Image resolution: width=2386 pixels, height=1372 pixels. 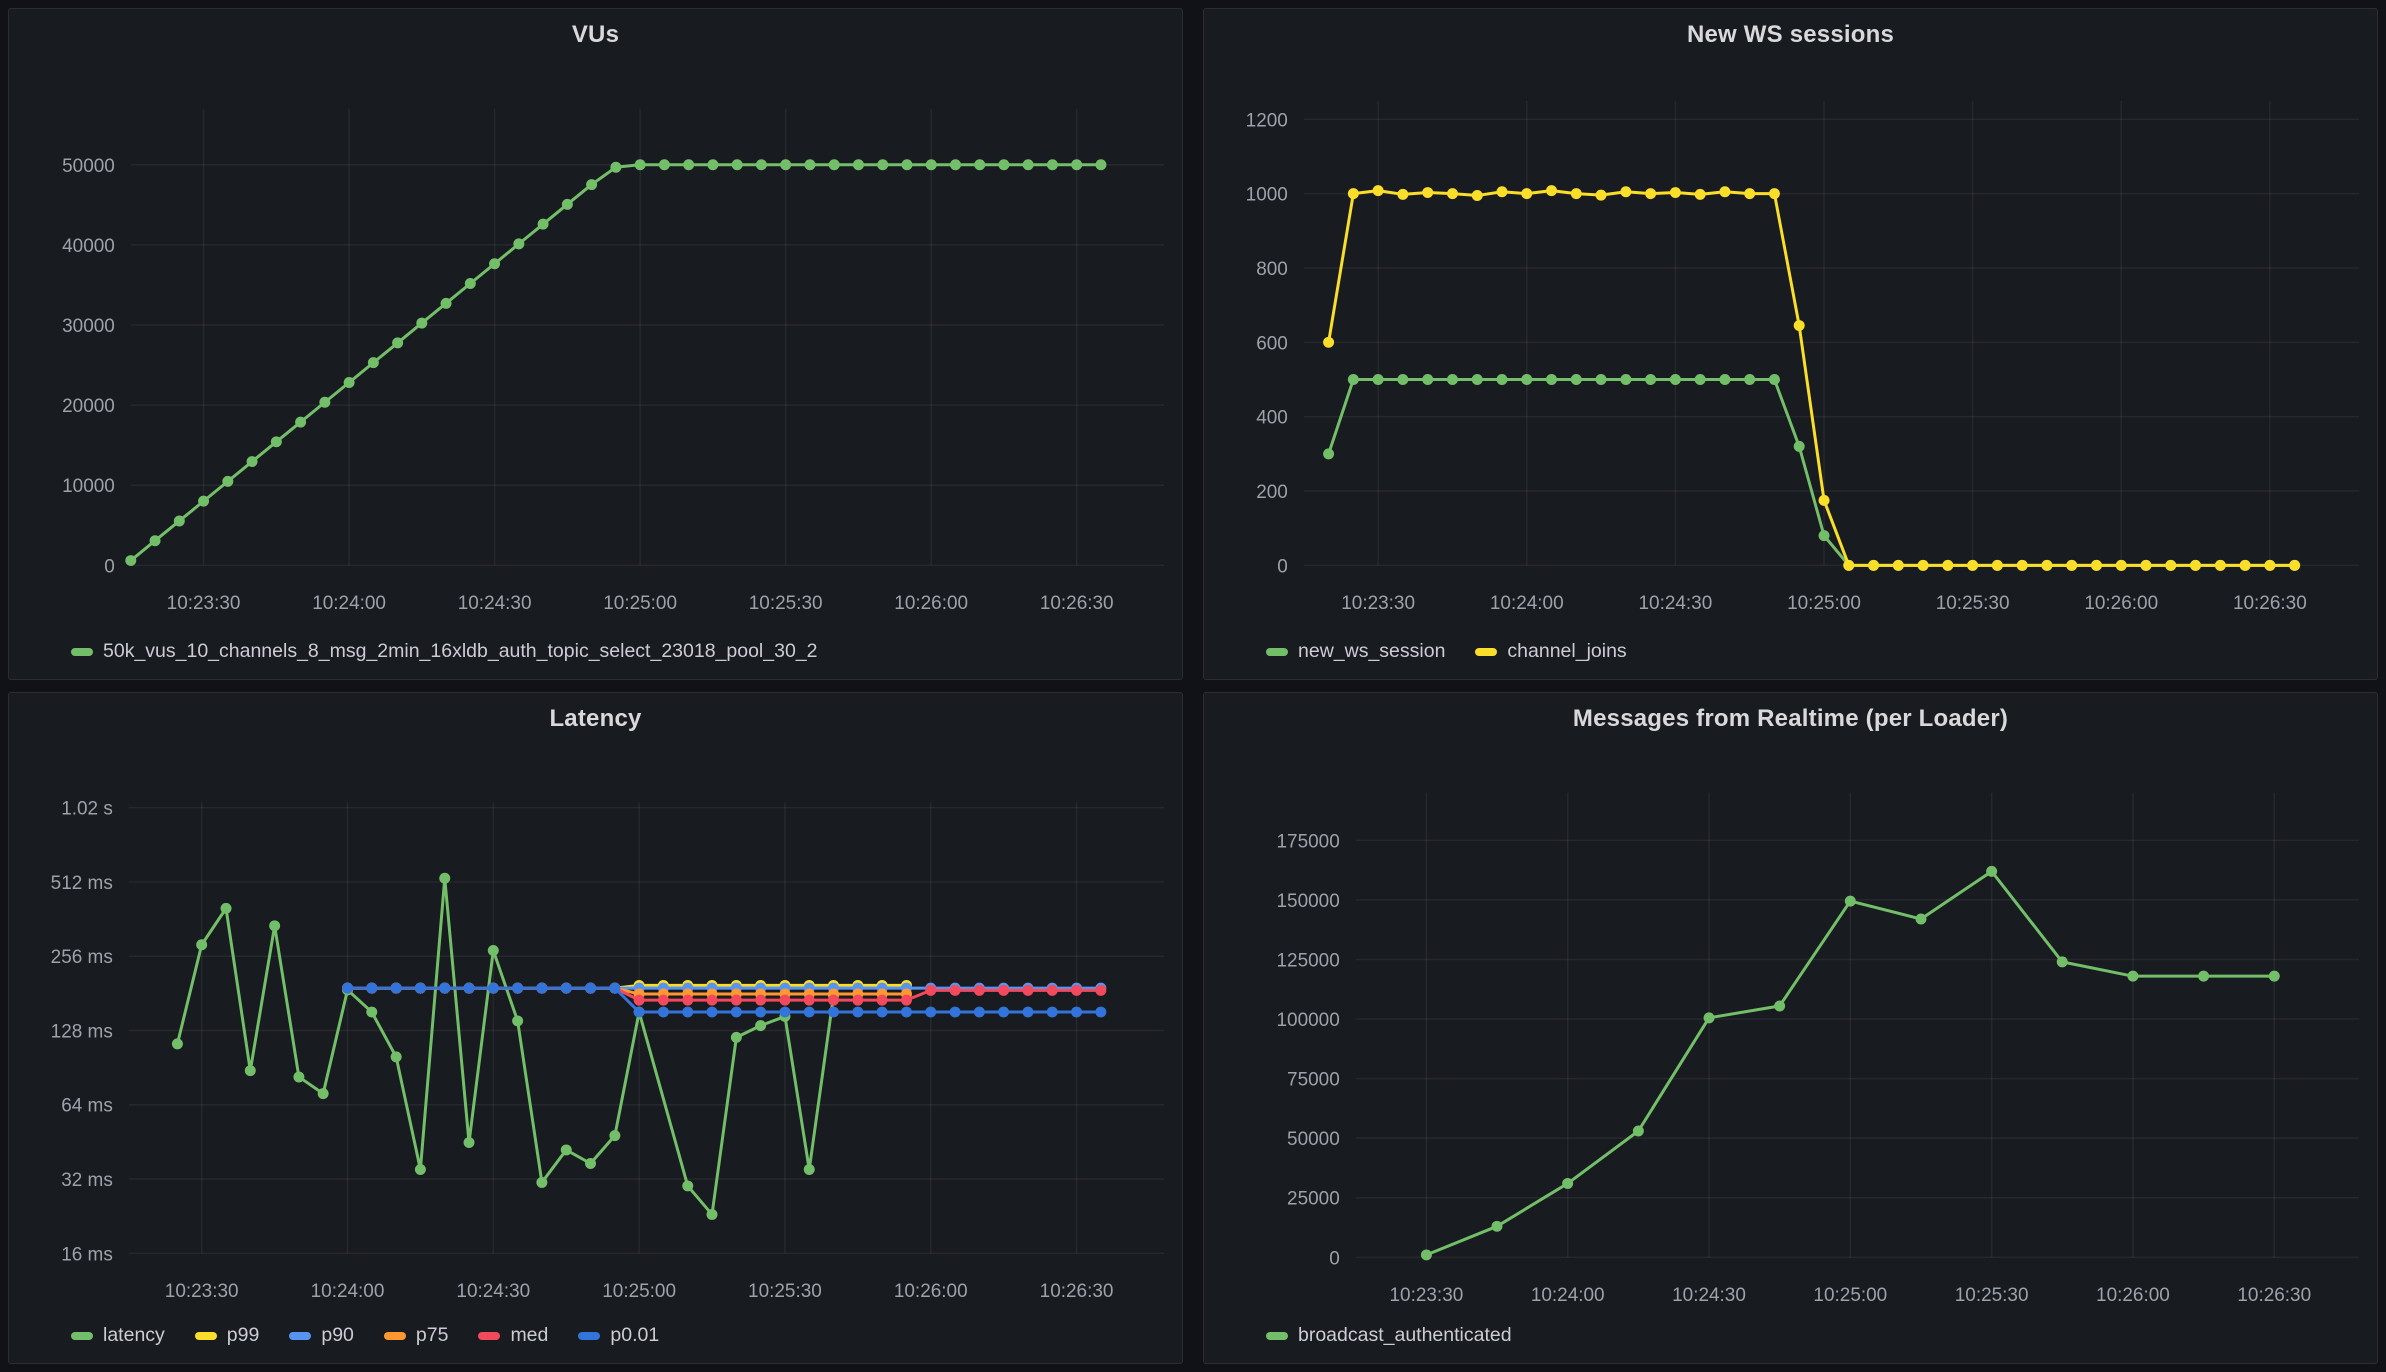 I want to click on legend-item-p90: p90, so click(x=321, y=1335).